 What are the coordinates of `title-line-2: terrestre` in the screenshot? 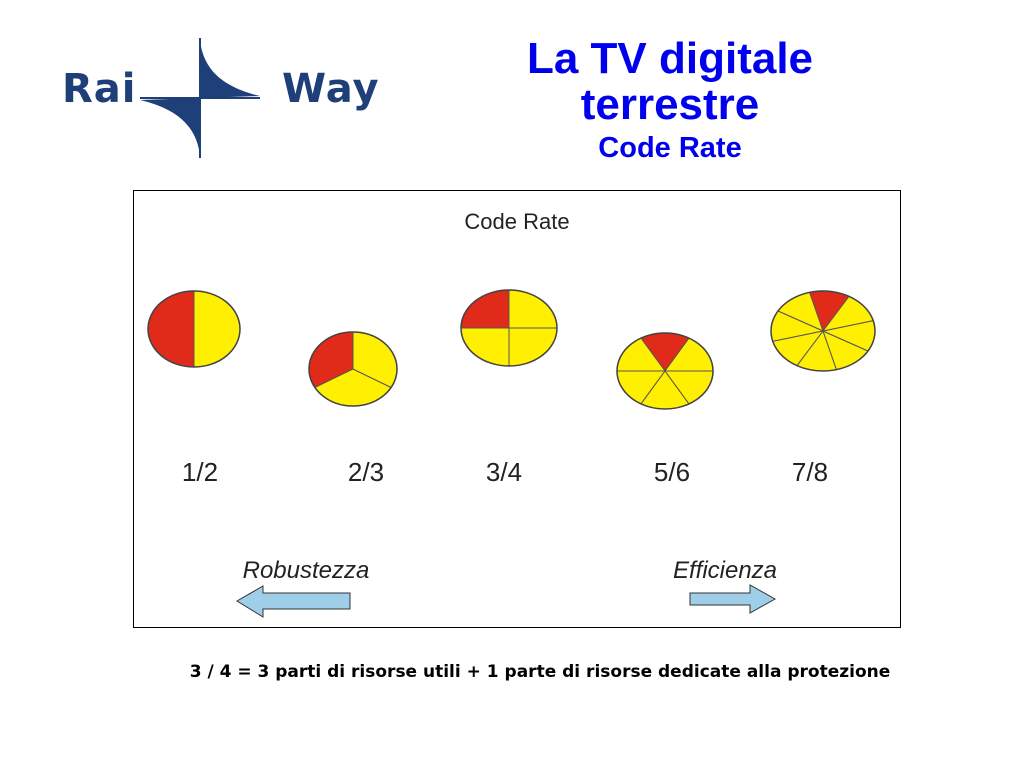 It's located at (670, 104).